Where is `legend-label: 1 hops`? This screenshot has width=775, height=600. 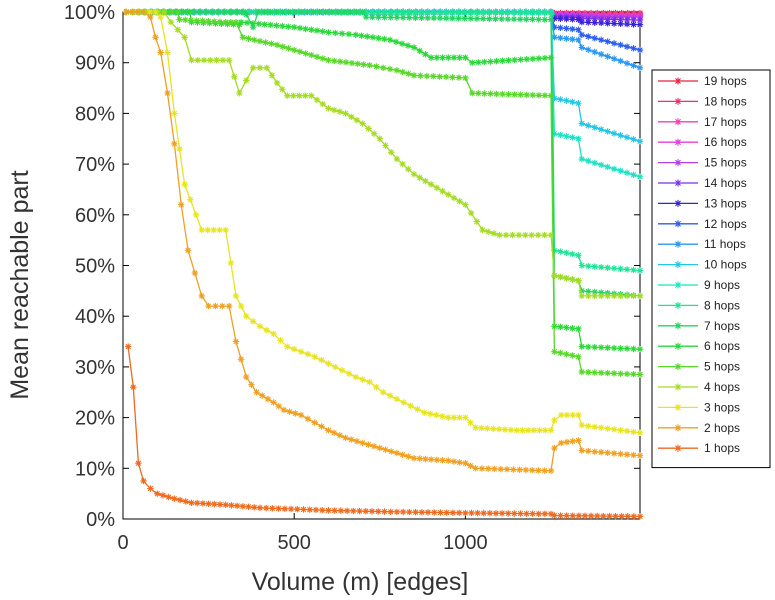
legend-label: 1 hops is located at coordinates (722, 448).